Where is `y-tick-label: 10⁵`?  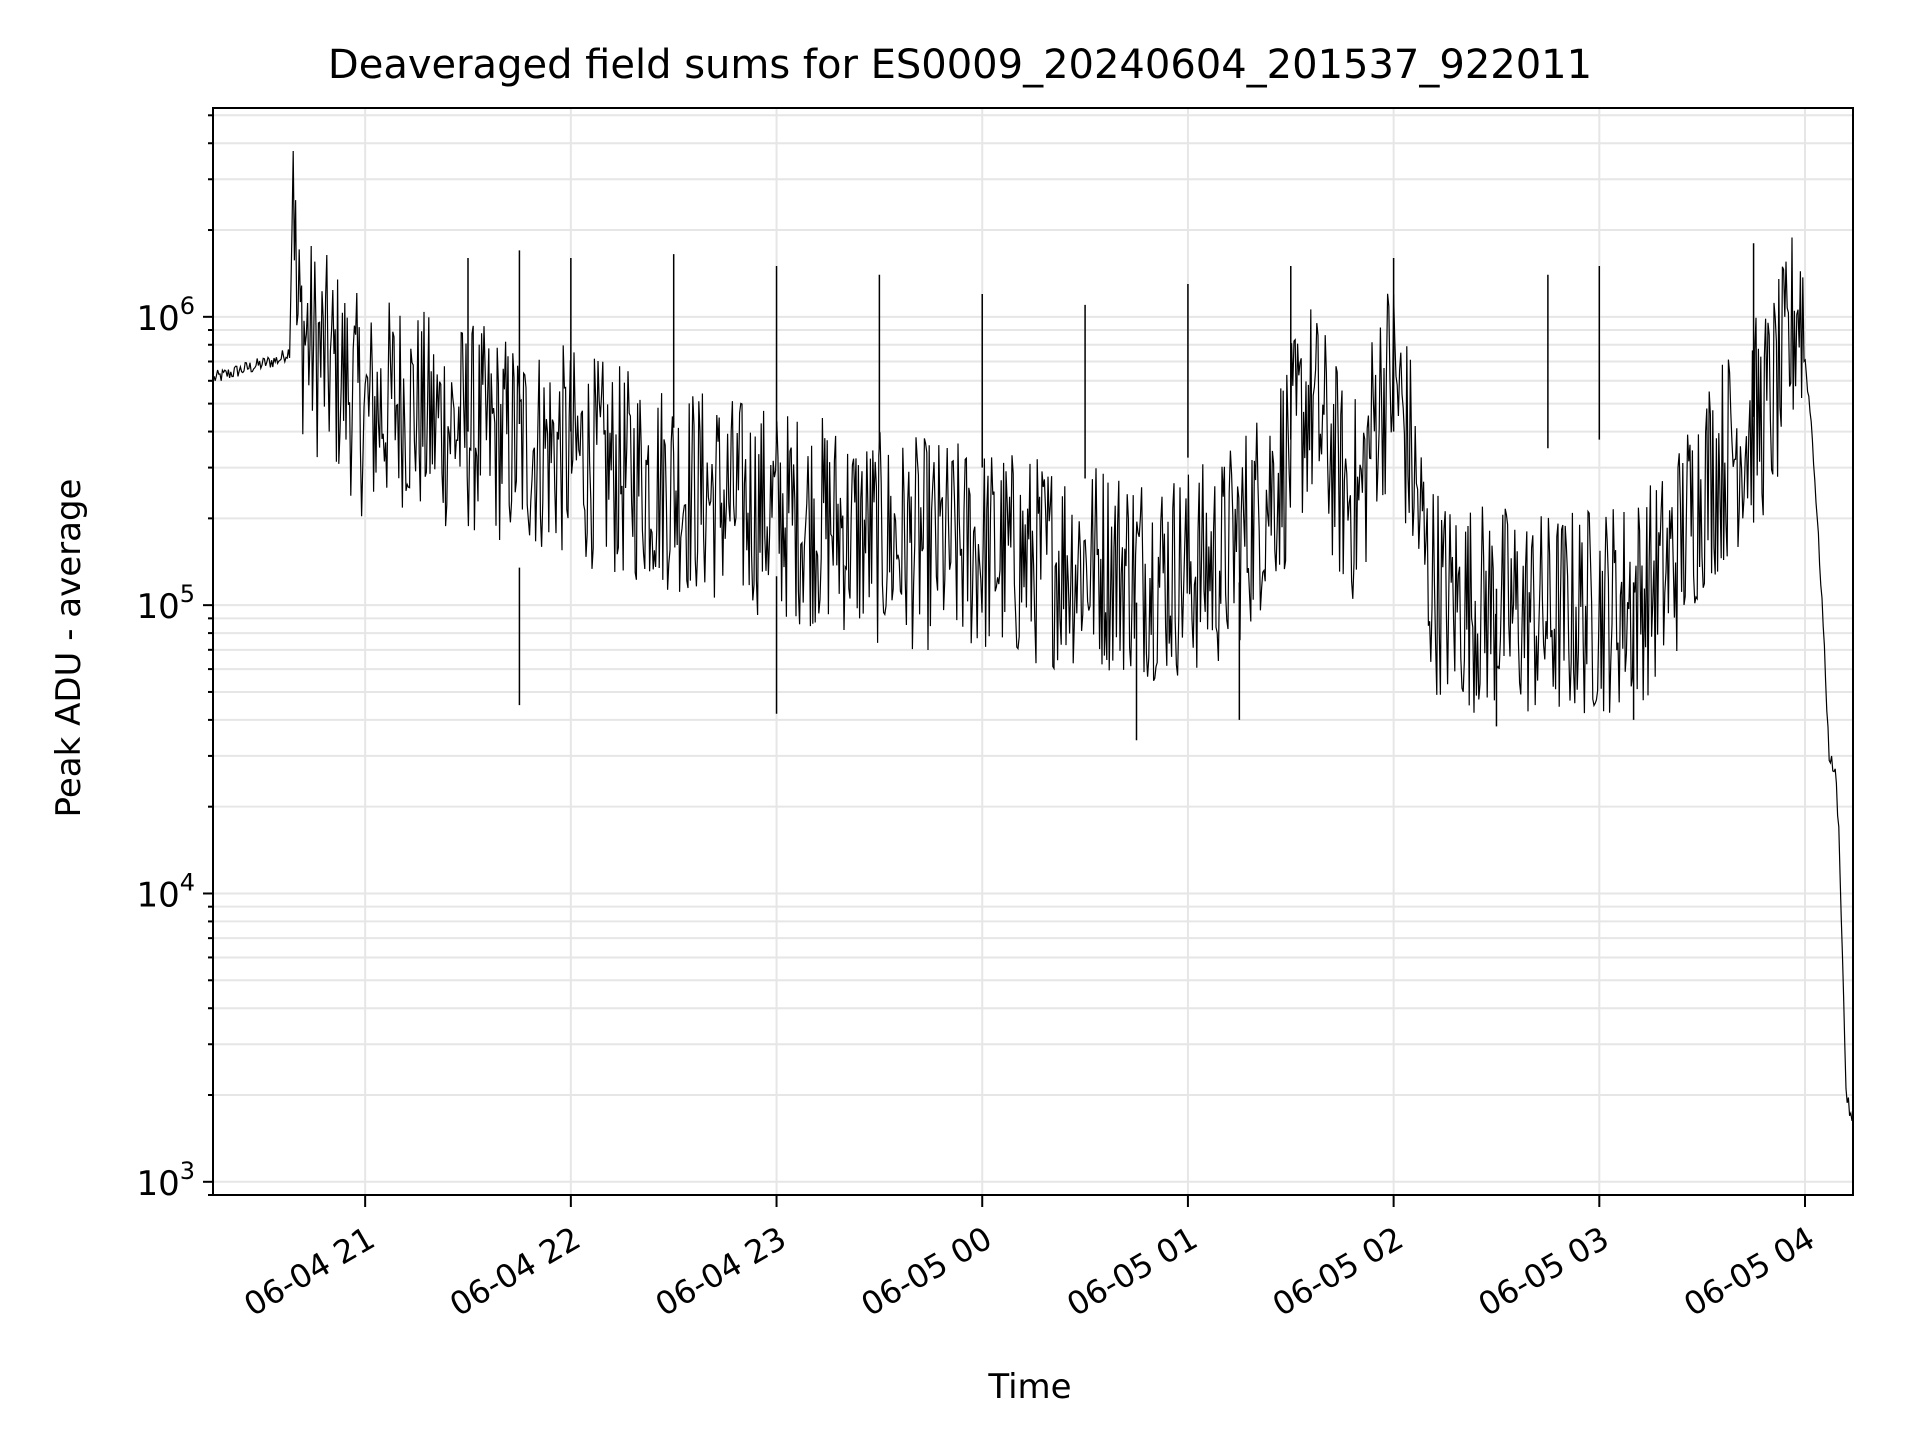
y-tick-label: 10⁵ is located at coordinates (165, 603).